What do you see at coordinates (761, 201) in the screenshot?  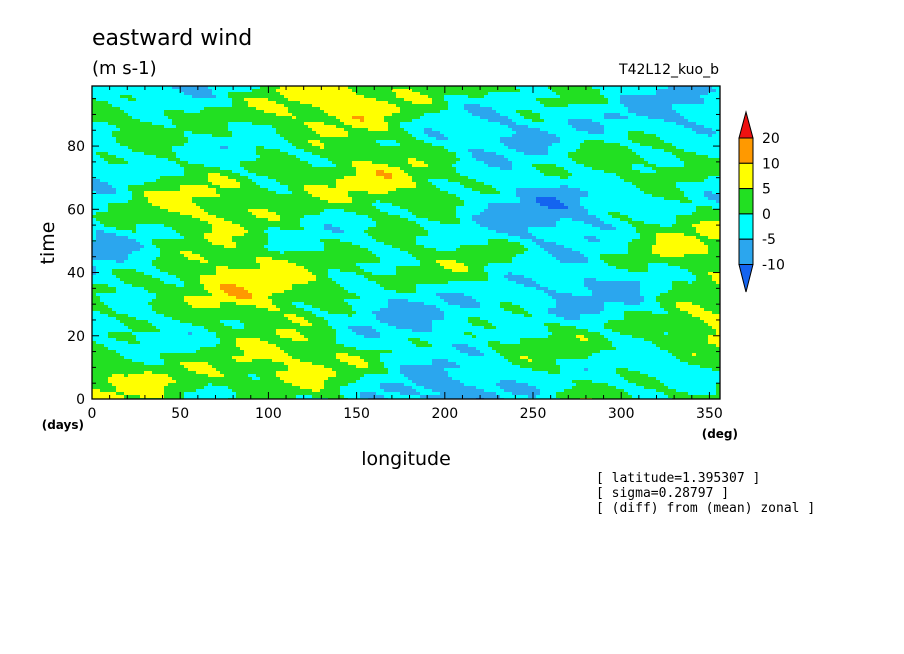 I see `colorbar: 20 10 5 0 -5 -10` at bounding box center [761, 201].